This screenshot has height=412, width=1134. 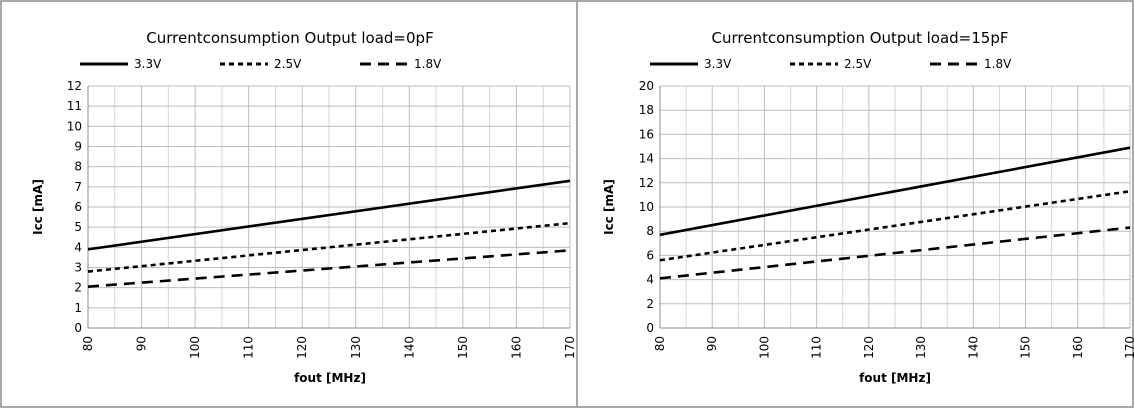 I want to click on chart-title: Currentconsumption Output load=15pF, so click(x=860, y=38).